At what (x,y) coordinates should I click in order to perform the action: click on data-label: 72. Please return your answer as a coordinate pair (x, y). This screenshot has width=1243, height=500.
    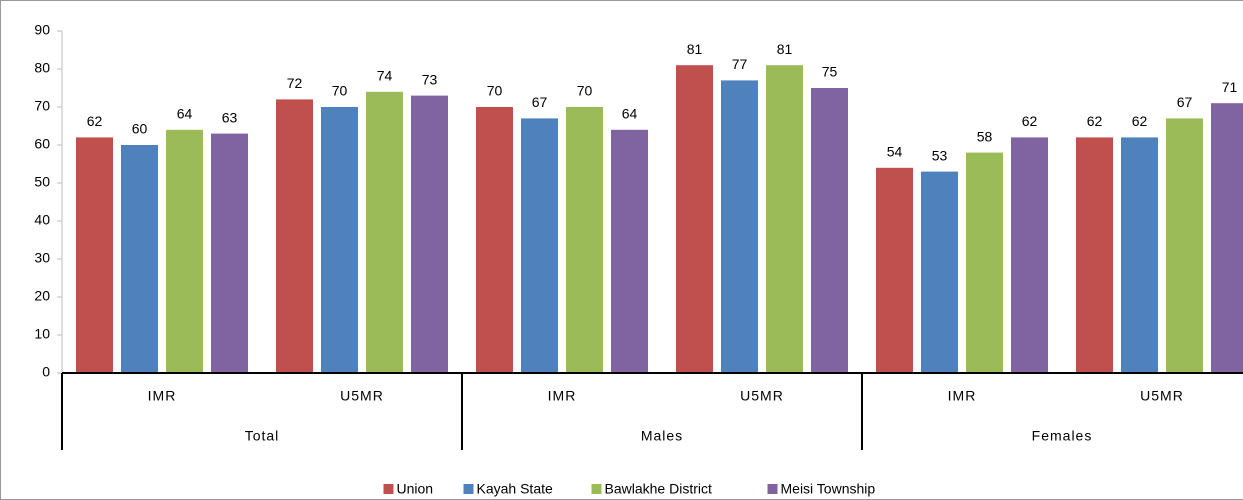
    Looking at the image, I should click on (295, 83).